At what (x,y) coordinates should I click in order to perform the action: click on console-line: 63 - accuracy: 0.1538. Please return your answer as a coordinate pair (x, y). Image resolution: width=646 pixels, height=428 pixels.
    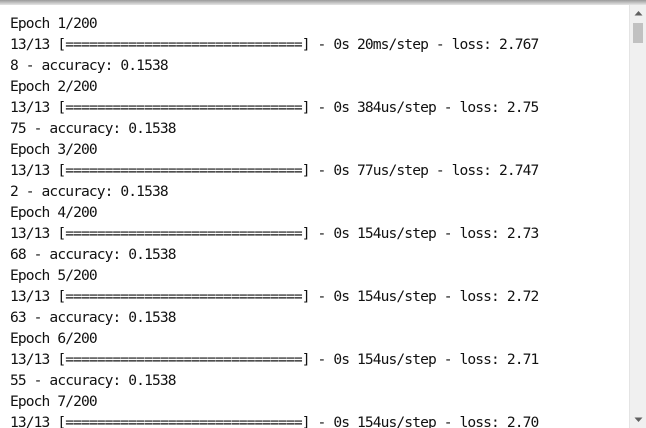
    Looking at the image, I should click on (93, 317).